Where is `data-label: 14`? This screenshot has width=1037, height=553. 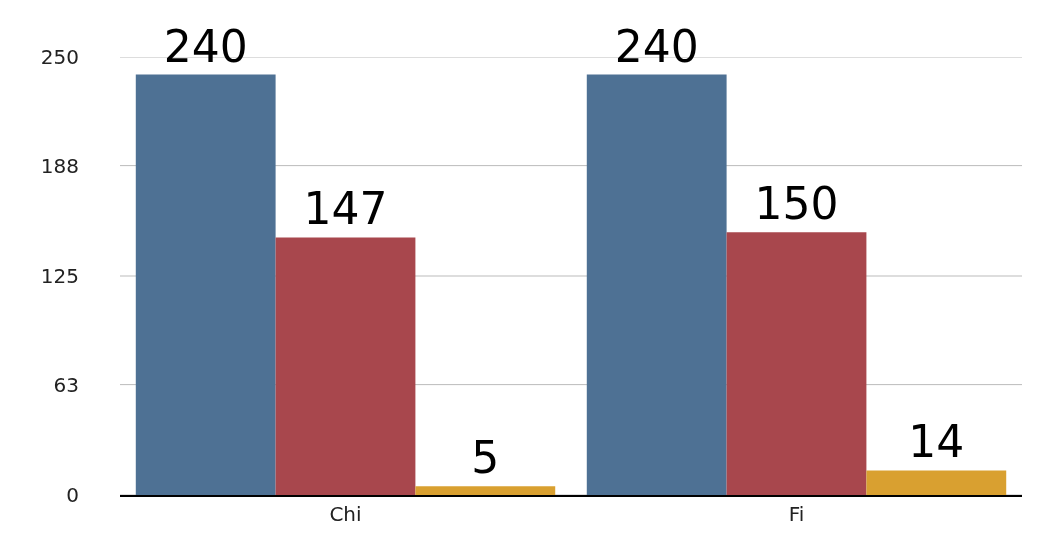
data-label: 14 is located at coordinates (936, 442).